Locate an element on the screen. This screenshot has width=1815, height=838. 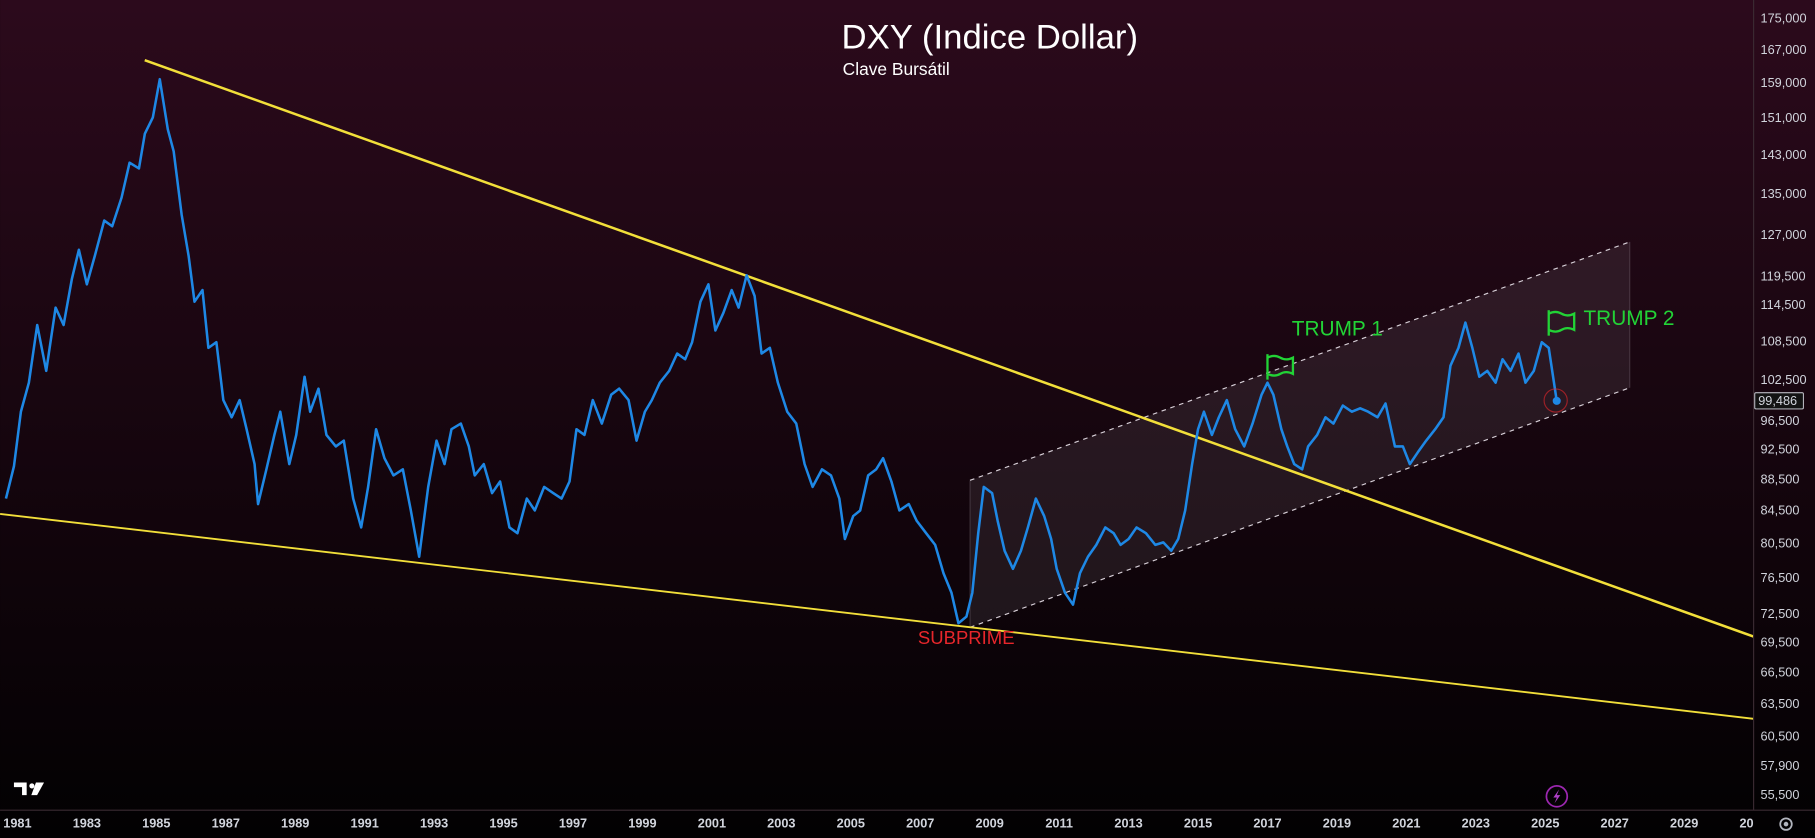
y-tick-label: 119,500 is located at coordinates (1783, 275).